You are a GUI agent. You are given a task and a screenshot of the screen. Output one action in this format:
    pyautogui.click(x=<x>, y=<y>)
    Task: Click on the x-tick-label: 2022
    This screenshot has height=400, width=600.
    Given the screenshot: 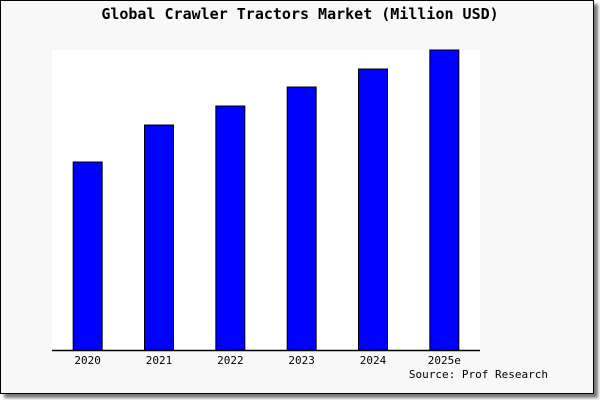 What is the action you would take?
    pyautogui.click(x=230, y=360)
    